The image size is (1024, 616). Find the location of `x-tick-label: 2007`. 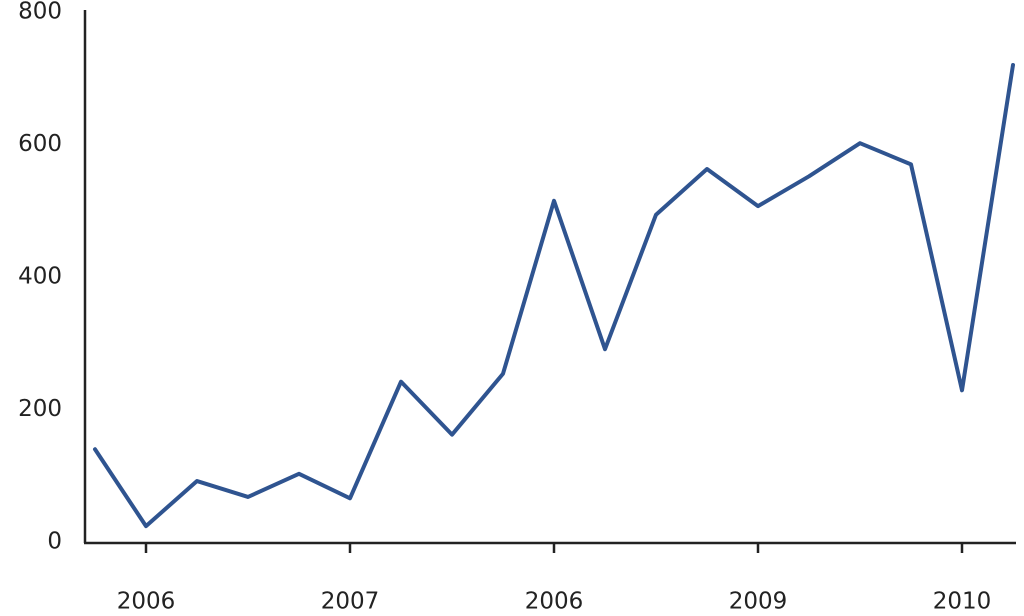

x-tick-label: 2007 is located at coordinates (350, 602).